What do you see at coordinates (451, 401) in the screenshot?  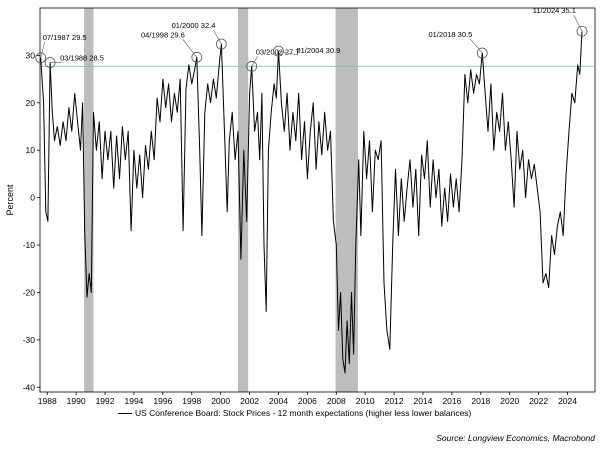 I see `x-tick-label-14: 2016` at bounding box center [451, 401].